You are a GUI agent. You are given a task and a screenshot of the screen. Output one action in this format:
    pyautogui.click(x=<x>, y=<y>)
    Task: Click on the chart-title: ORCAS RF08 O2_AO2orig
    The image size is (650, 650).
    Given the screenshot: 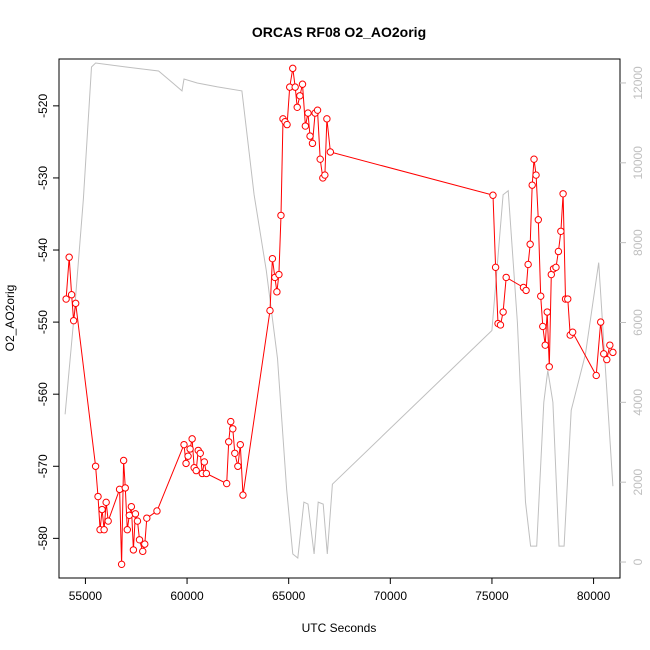 What is the action you would take?
    pyautogui.click(x=339, y=32)
    